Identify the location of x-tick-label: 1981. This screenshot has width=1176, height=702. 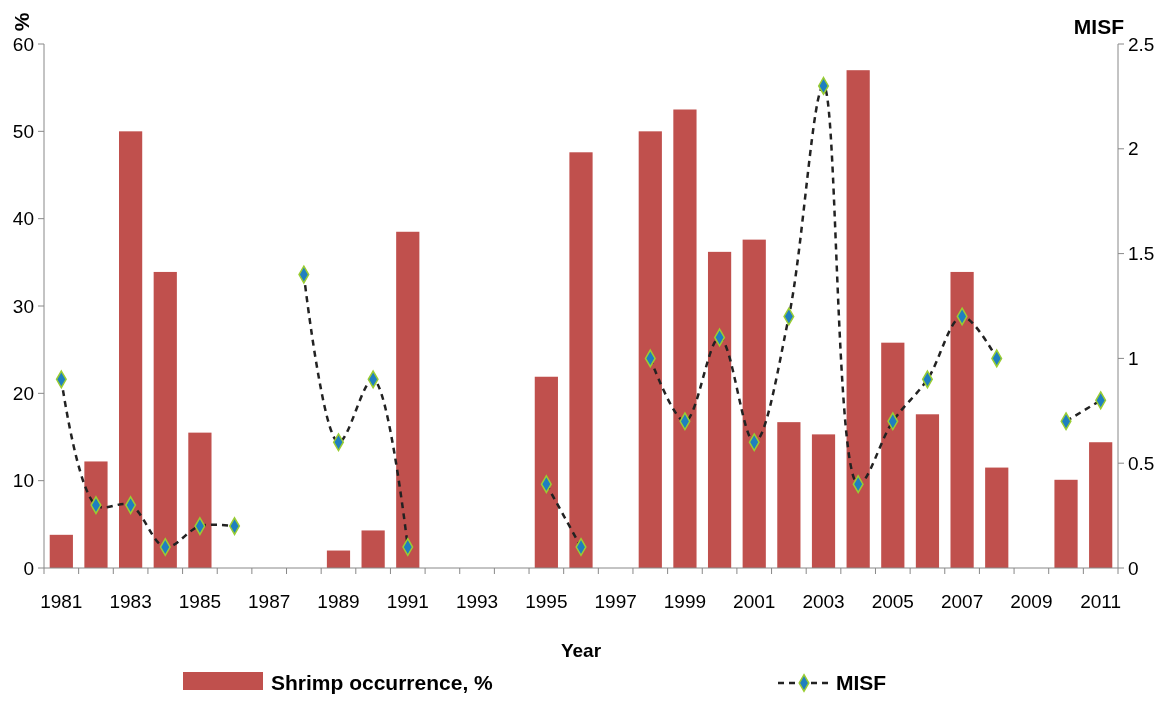
(61, 601).